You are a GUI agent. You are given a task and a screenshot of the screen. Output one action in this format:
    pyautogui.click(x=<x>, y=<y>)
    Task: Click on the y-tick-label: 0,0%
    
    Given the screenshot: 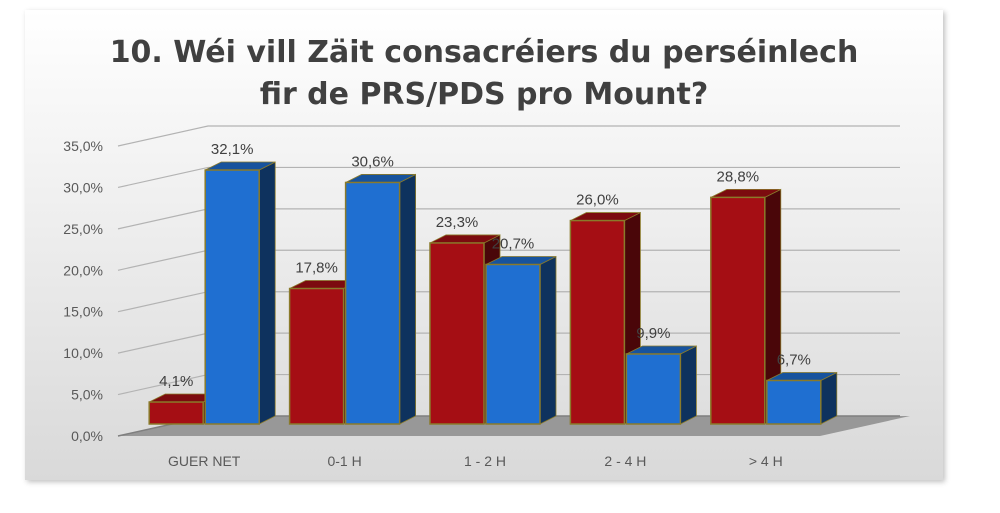 What is the action you would take?
    pyautogui.click(x=87, y=436)
    